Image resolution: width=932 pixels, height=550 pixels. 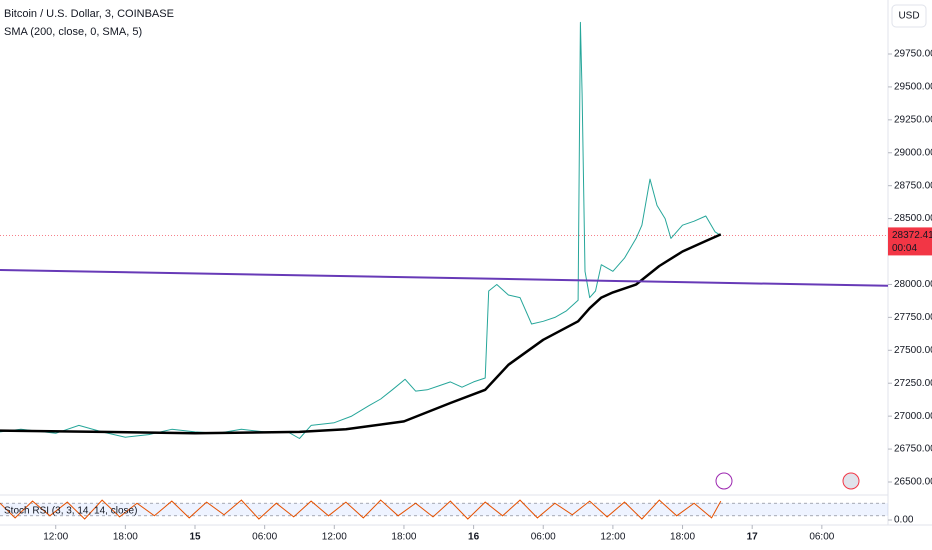 What do you see at coordinates (913, 482) in the screenshot?
I see `y-tick-label: 26500.00` at bounding box center [913, 482].